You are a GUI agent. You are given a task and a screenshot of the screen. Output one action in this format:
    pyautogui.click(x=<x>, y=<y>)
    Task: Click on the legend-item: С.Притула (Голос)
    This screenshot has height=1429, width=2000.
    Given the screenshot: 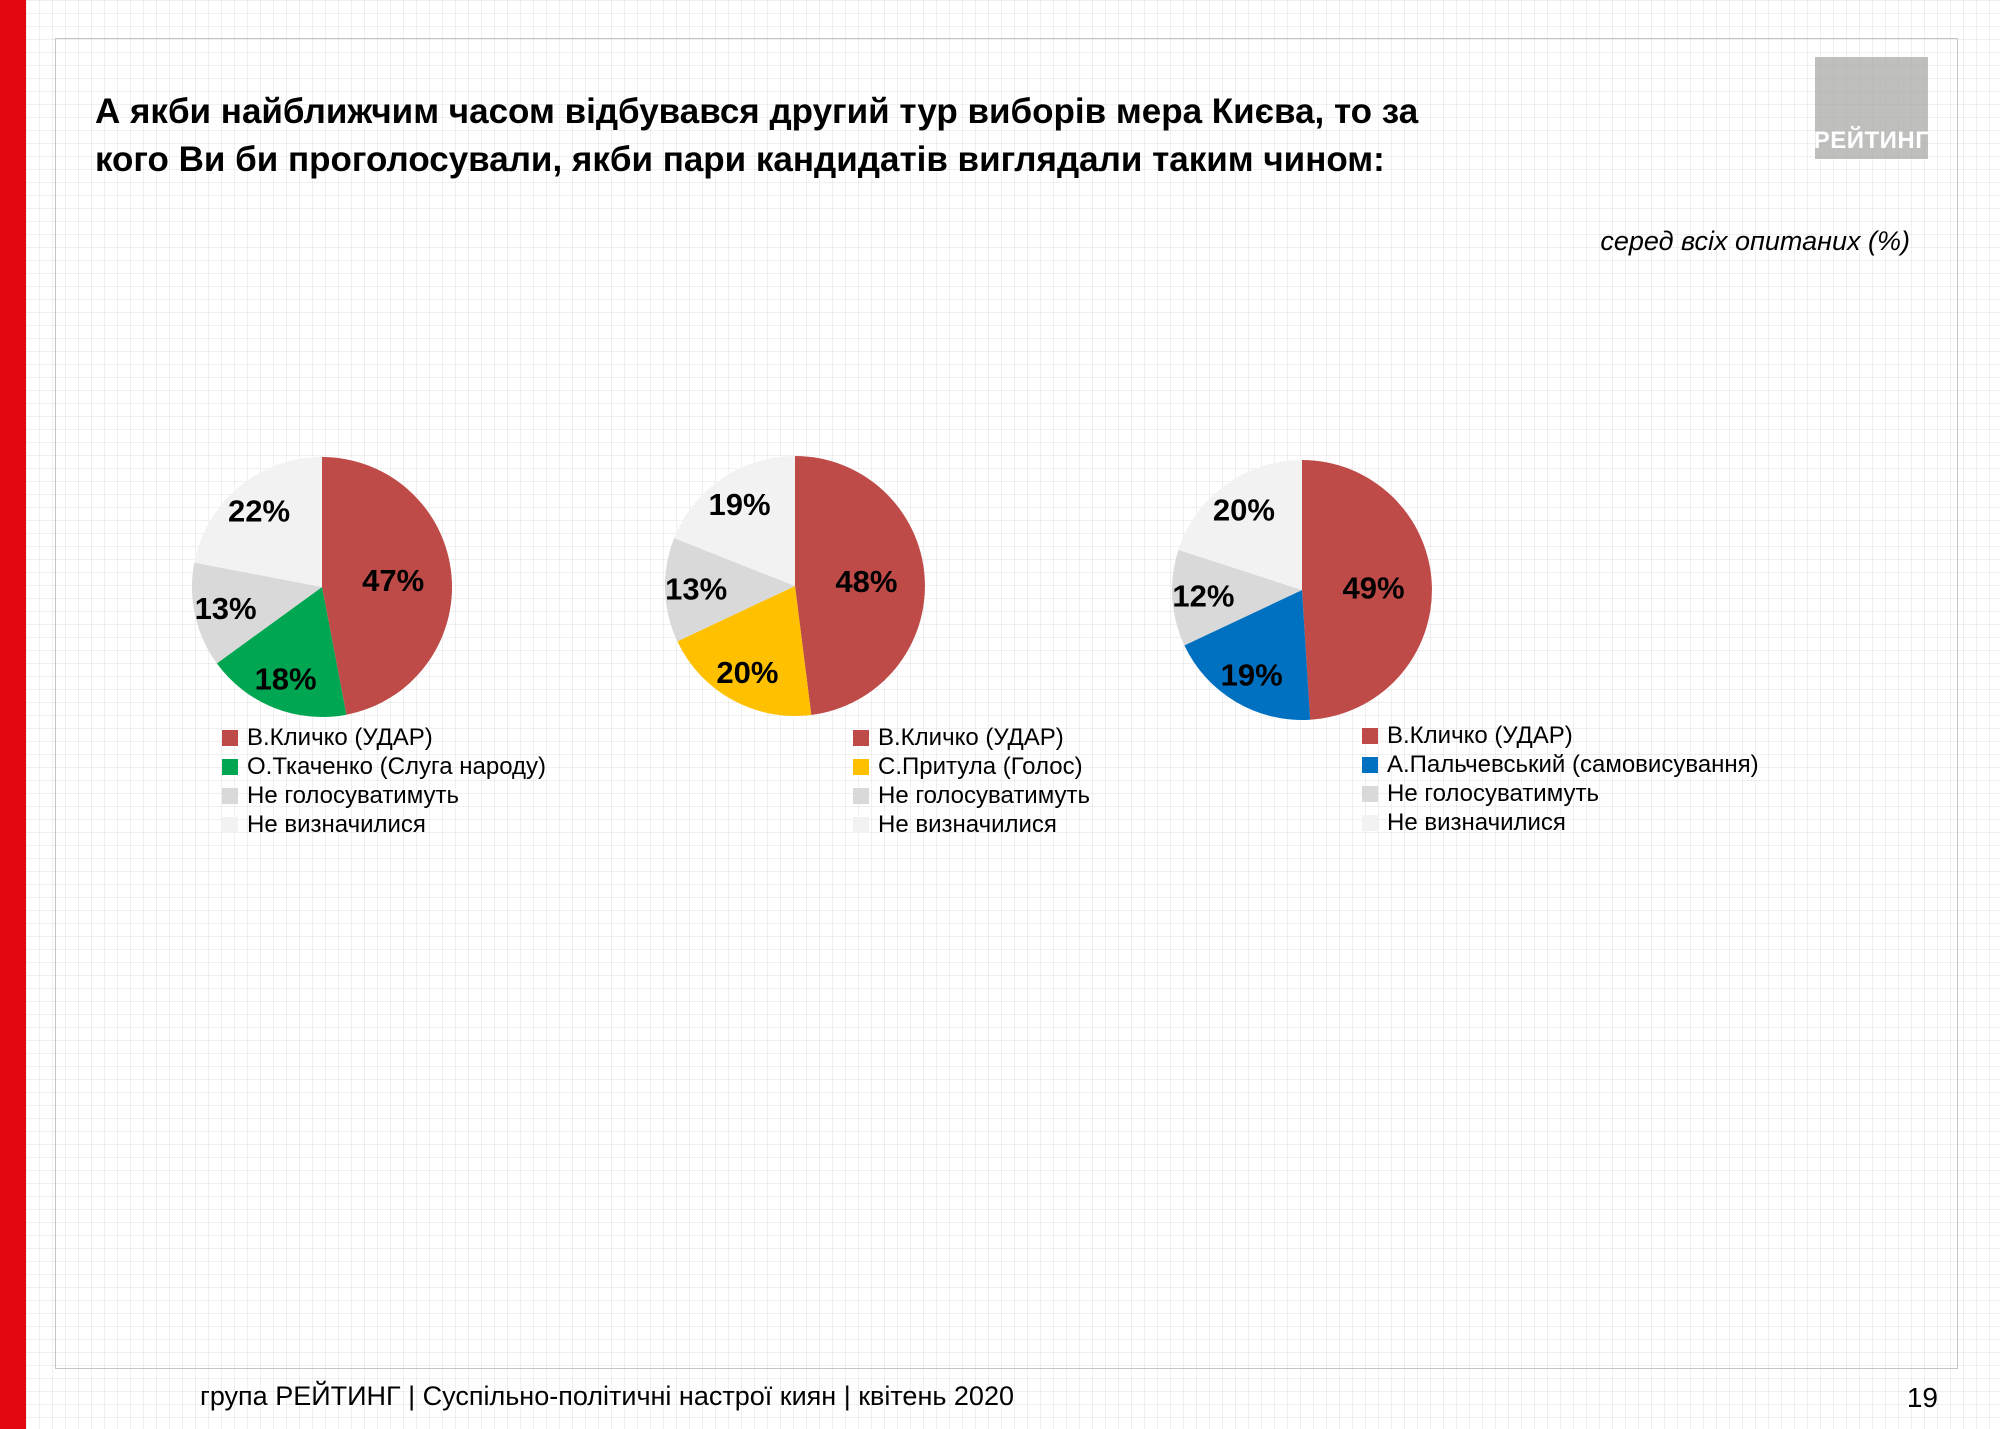 What is the action you would take?
    pyautogui.click(x=971, y=766)
    